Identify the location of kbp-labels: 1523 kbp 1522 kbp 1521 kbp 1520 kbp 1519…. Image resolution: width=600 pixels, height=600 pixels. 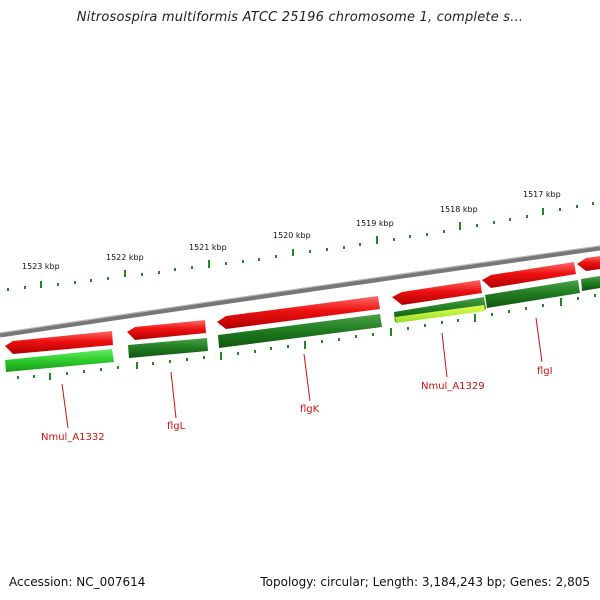
(291, 230).